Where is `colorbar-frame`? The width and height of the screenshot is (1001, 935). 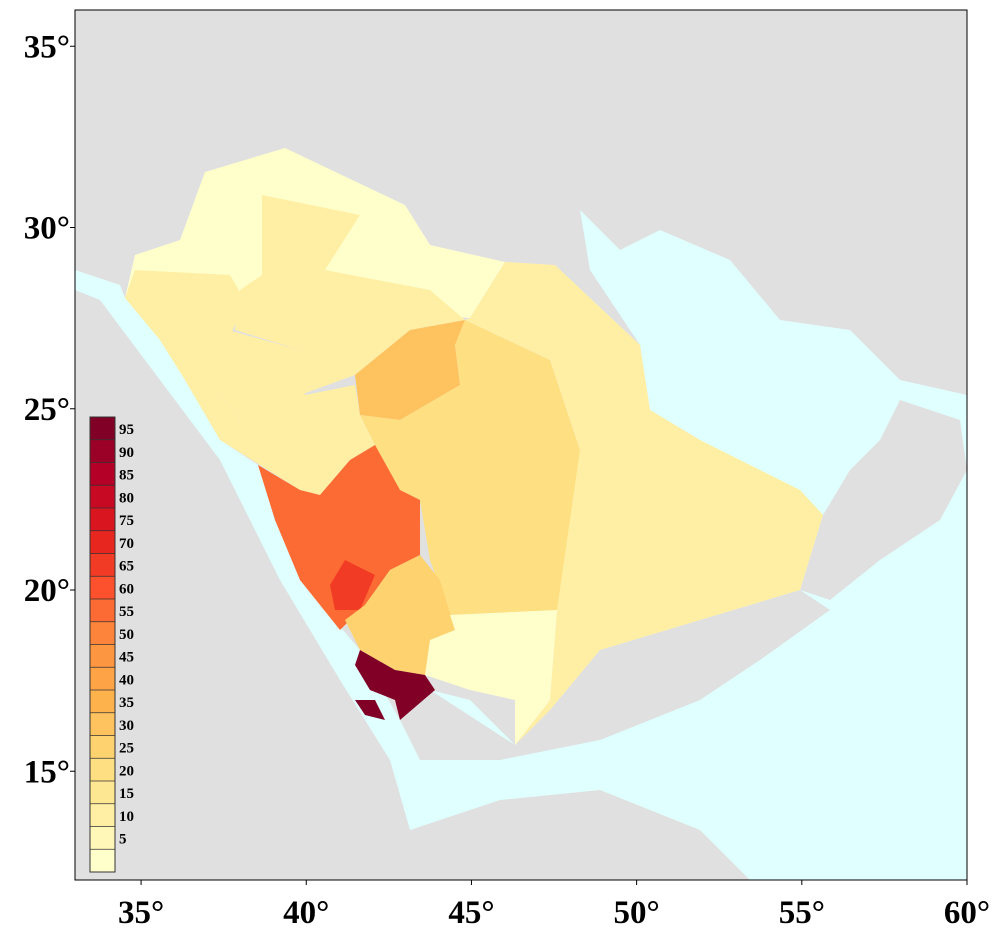 colorbar-frame is located at coordinates (102, 644).